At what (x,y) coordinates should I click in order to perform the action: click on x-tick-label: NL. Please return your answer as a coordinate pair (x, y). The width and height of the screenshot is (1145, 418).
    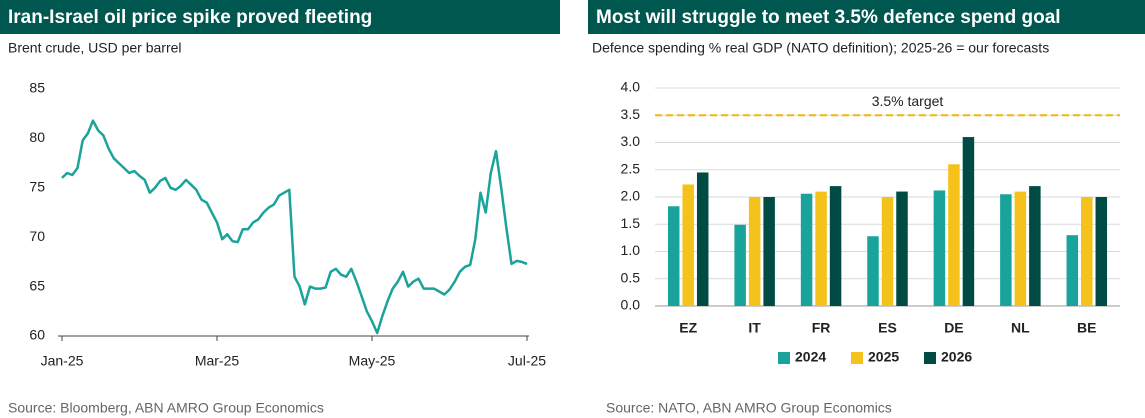
    Looking at the image, I should click on (1020, 328).